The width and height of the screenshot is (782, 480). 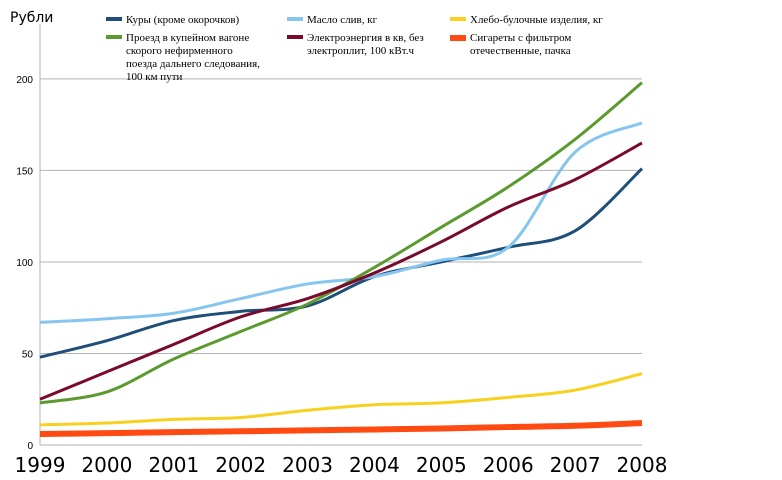 What do you see at coordinates (31, 18) in the screenshot?
I see `y-axis-label: Рубли` at bounding box center [31, 18].